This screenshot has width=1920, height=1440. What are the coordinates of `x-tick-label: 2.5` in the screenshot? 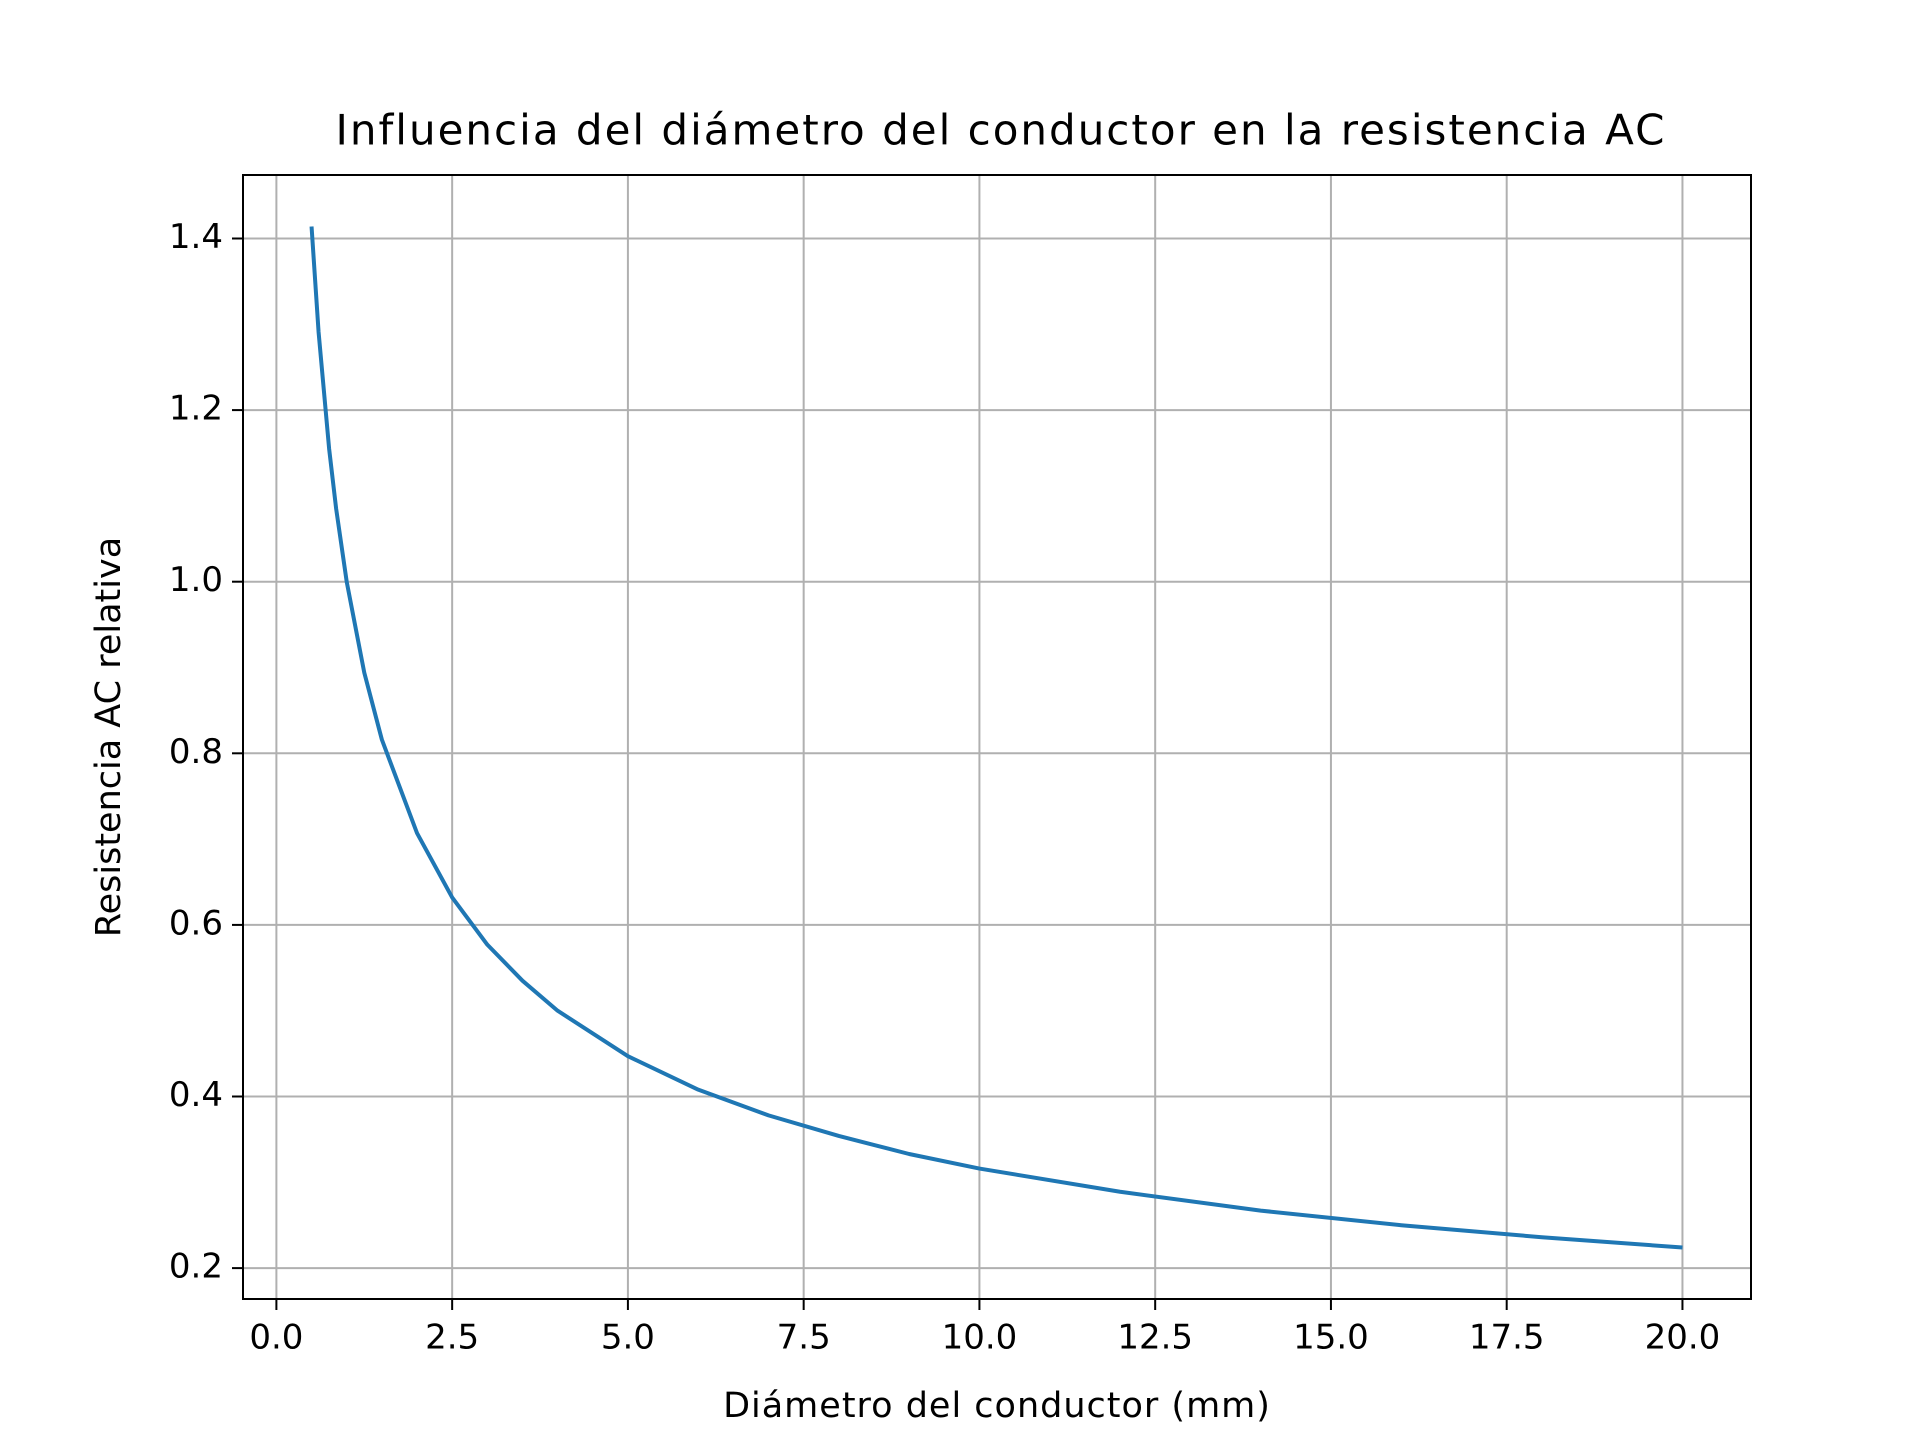 It's located at (452, 1338).